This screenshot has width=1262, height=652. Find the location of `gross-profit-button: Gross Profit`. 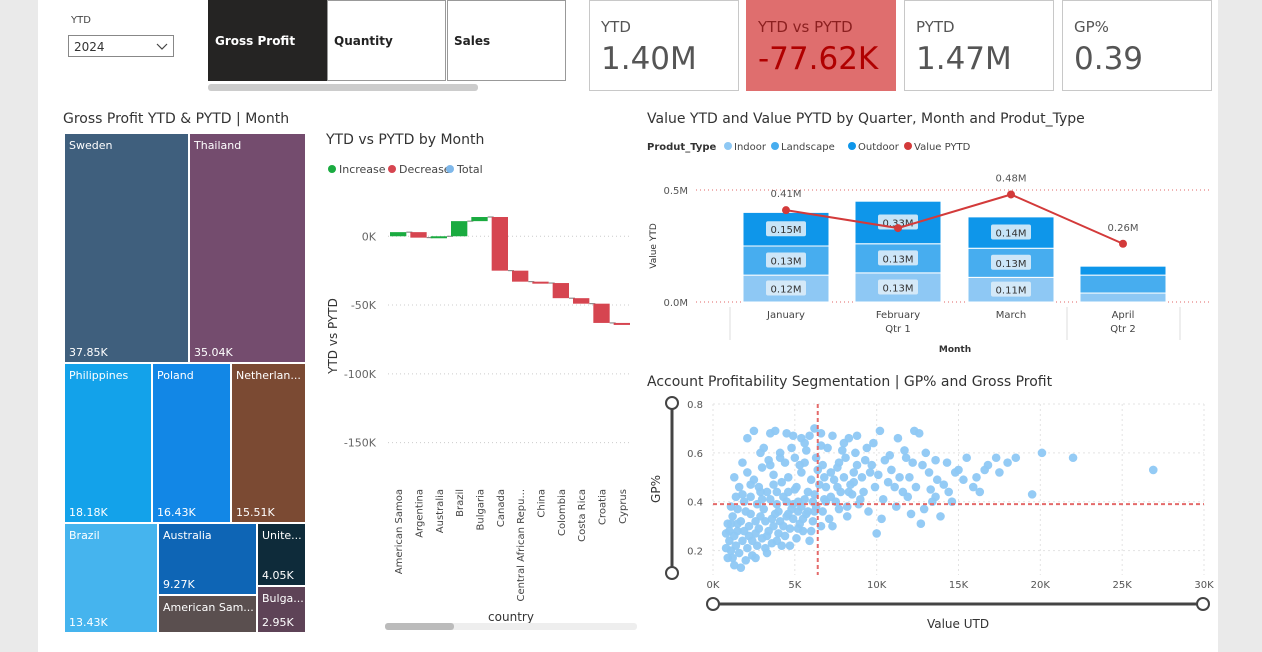

gross-profit-button: Gross Profit is located at coordinates (267, 40).